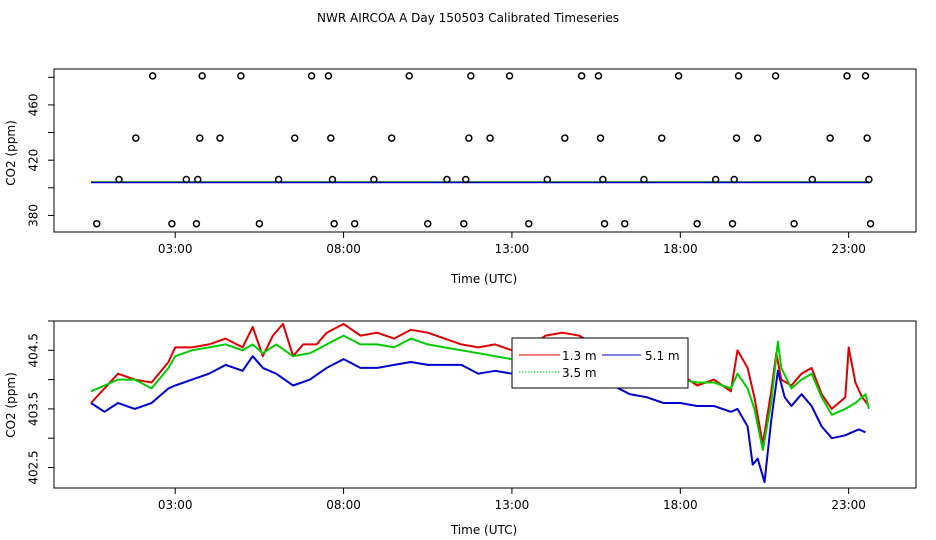  I want to click on bottom-x-axis: 03:00 08:00 13:00 18:00 23:00, so click(512, 500).